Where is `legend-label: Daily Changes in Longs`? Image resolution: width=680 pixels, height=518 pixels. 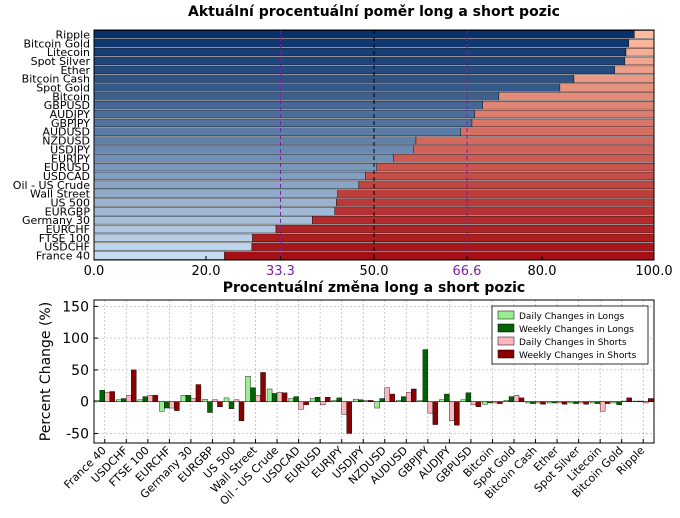 legend-label: Daily Changes in Longs is located at coordinates (571, 317).